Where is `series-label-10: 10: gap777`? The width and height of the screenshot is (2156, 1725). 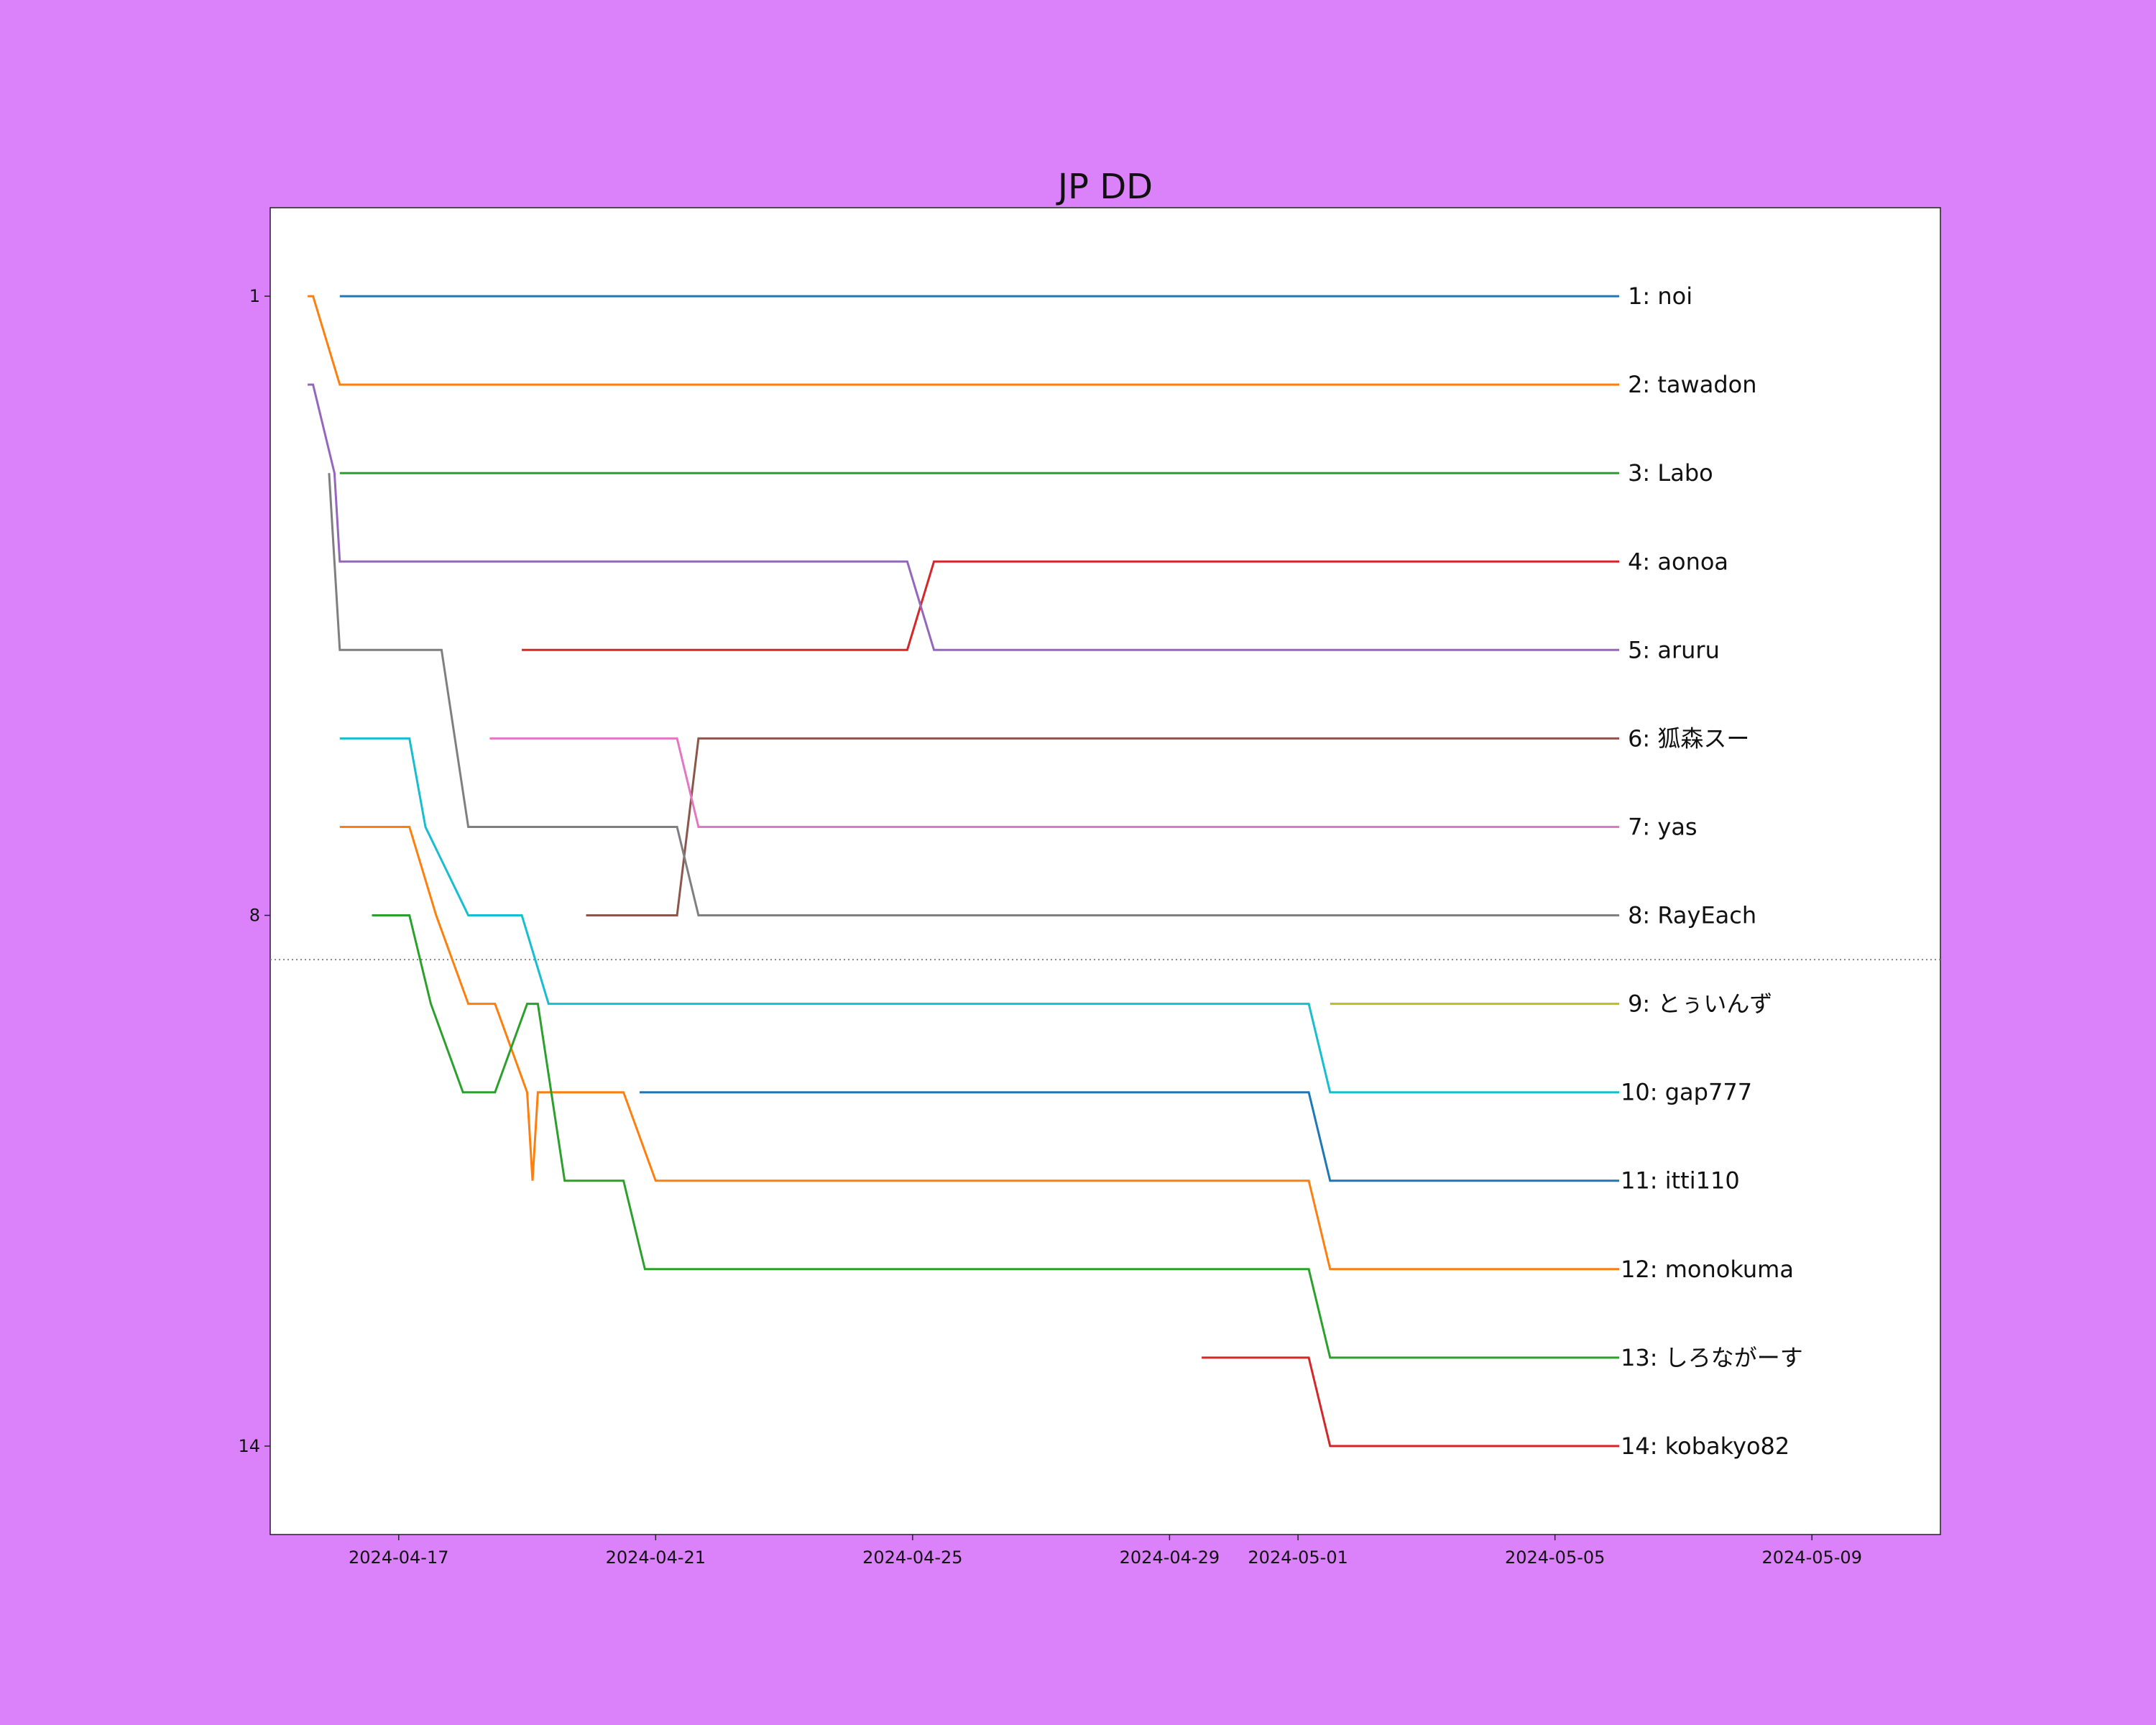 series-label-10: 10: gap777 is located at coordinates (1686, 1092).